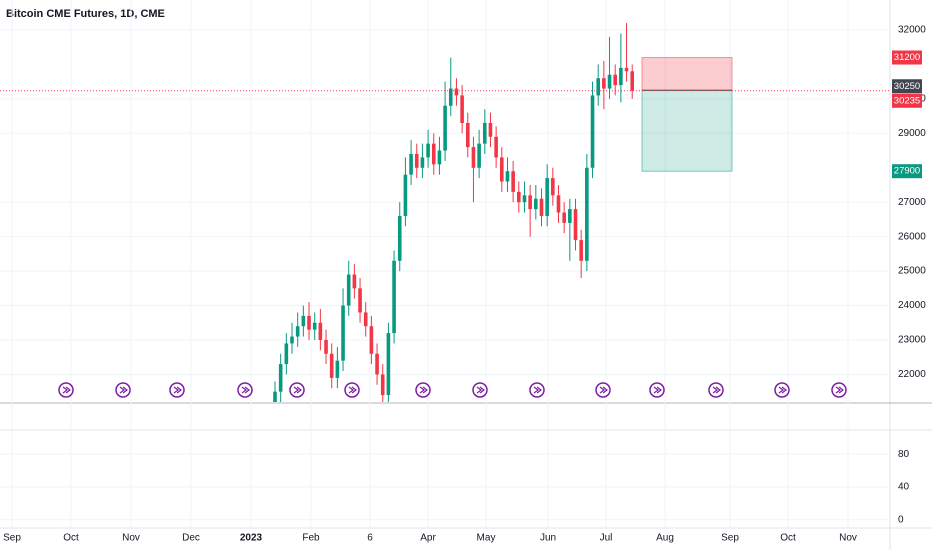 This screenshot has width=932, height=550. What do you see at coordinates (251, 538) in the screenshot?
I see `x-tick-label: 2023` at bounding box center [251, 538].